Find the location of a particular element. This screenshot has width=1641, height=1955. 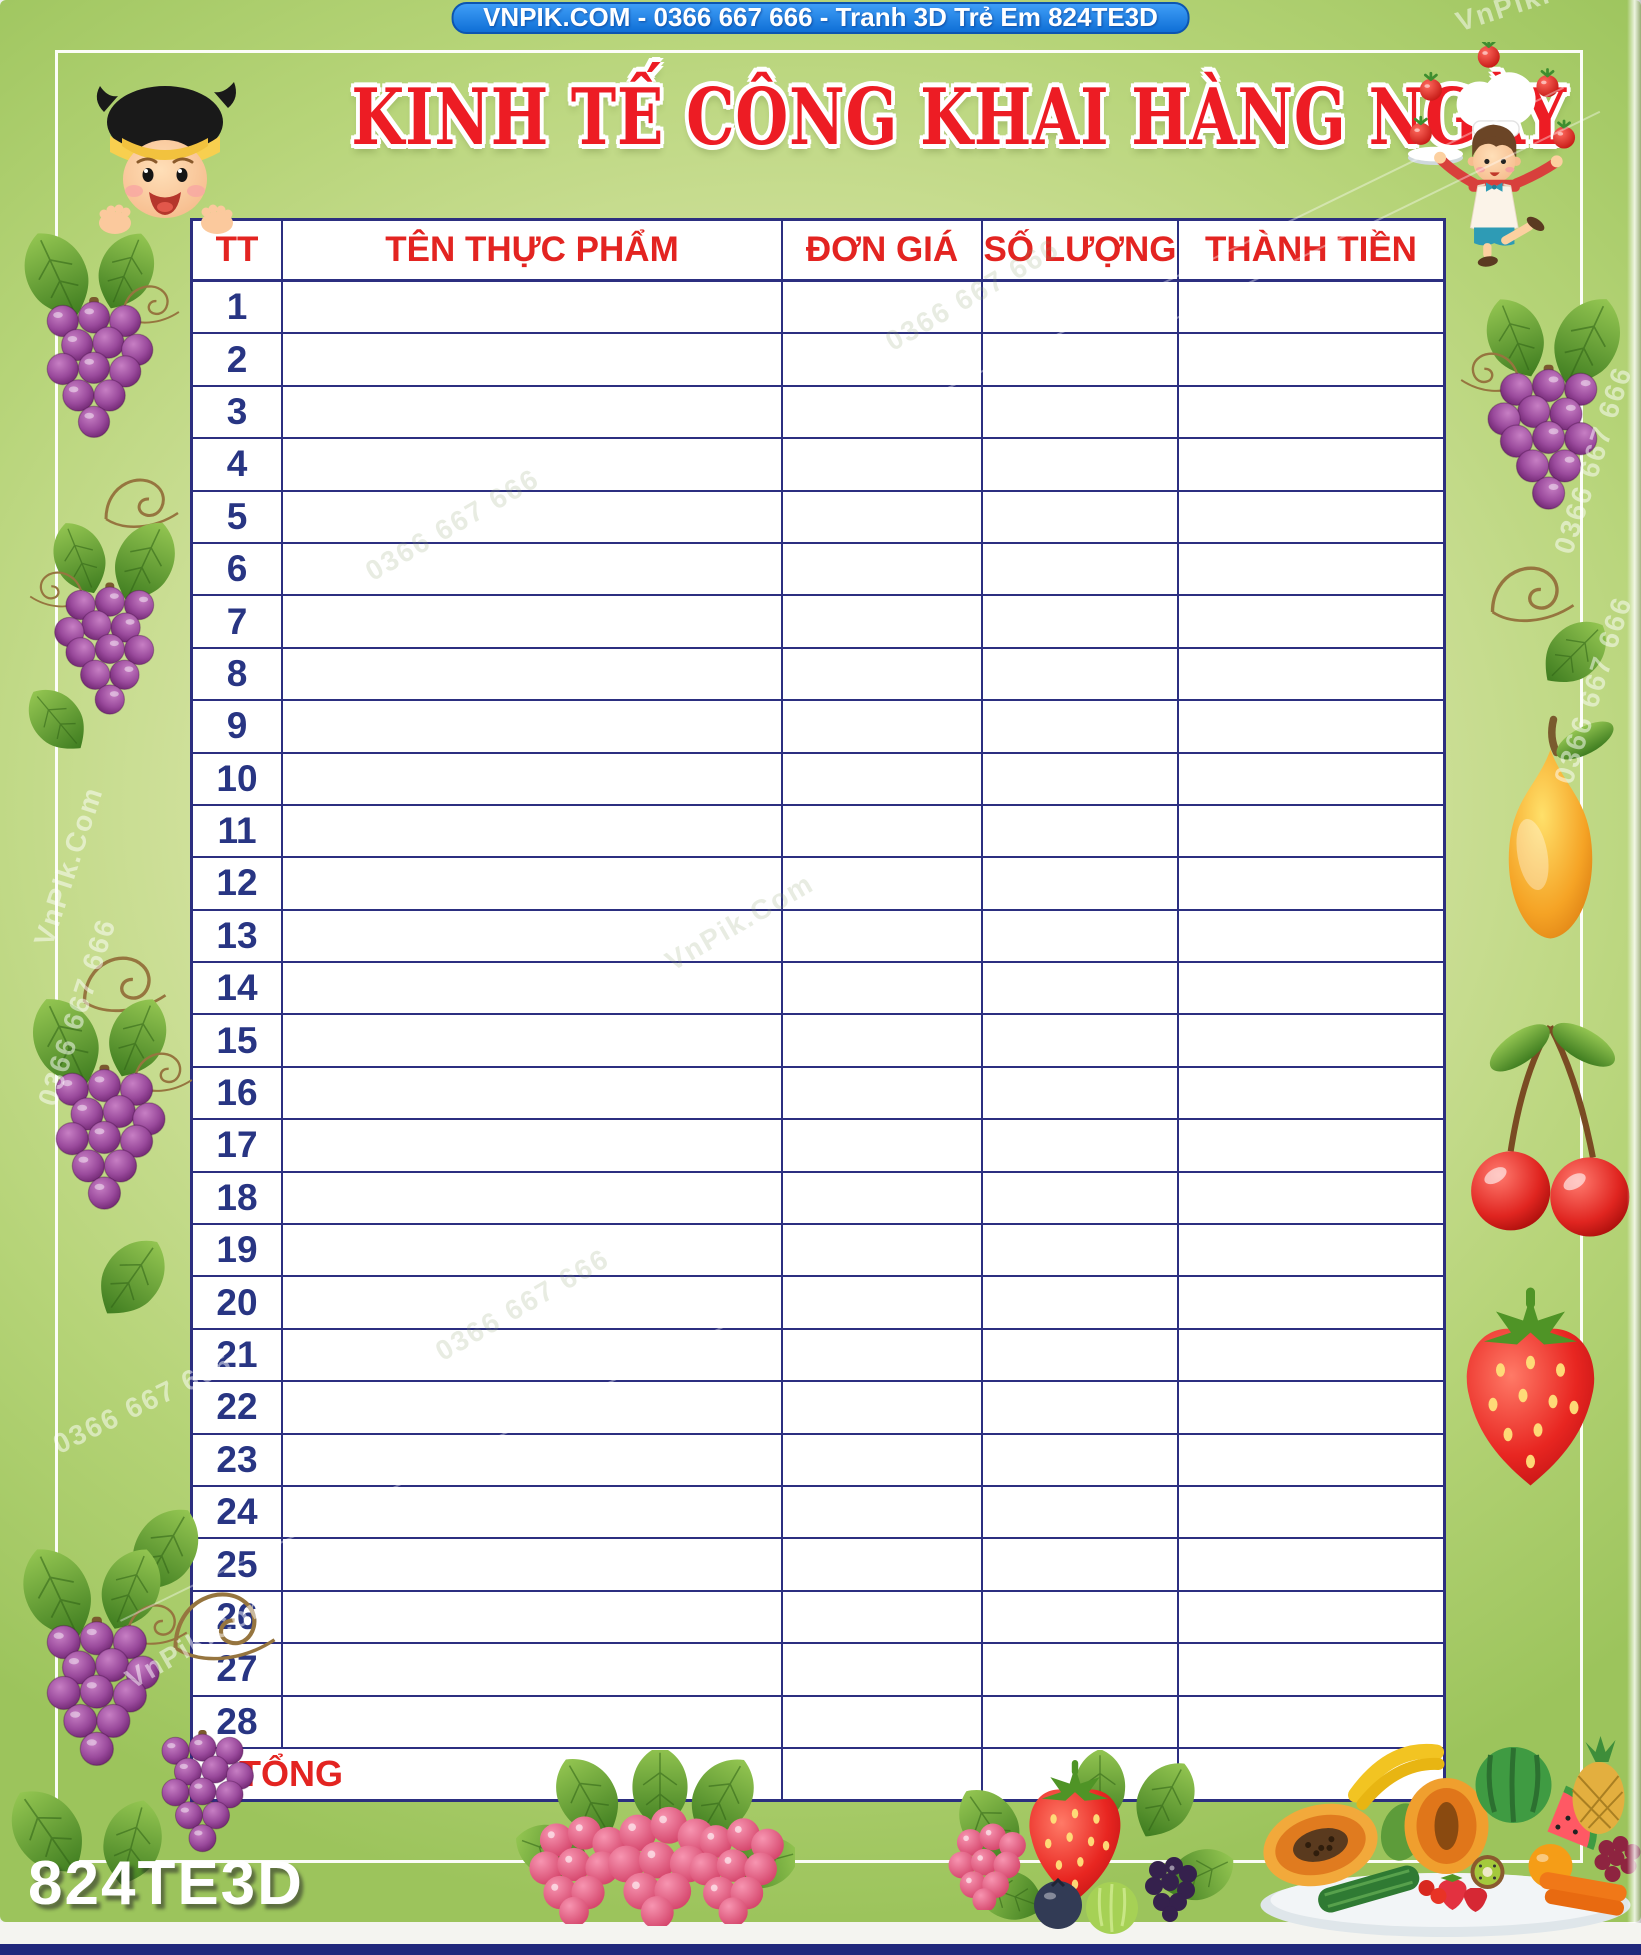

table-row: 18 is located at coordinates (818, 1199).